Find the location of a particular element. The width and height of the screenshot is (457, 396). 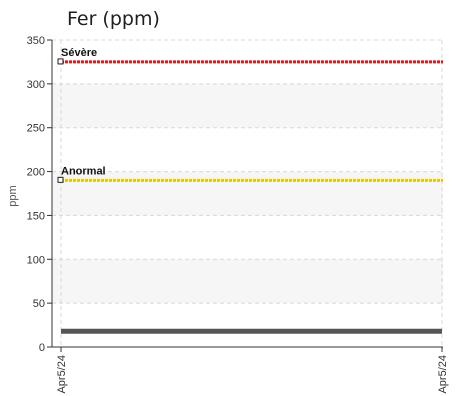

y-tick-label: 0 is located at coordinates (42, 348).